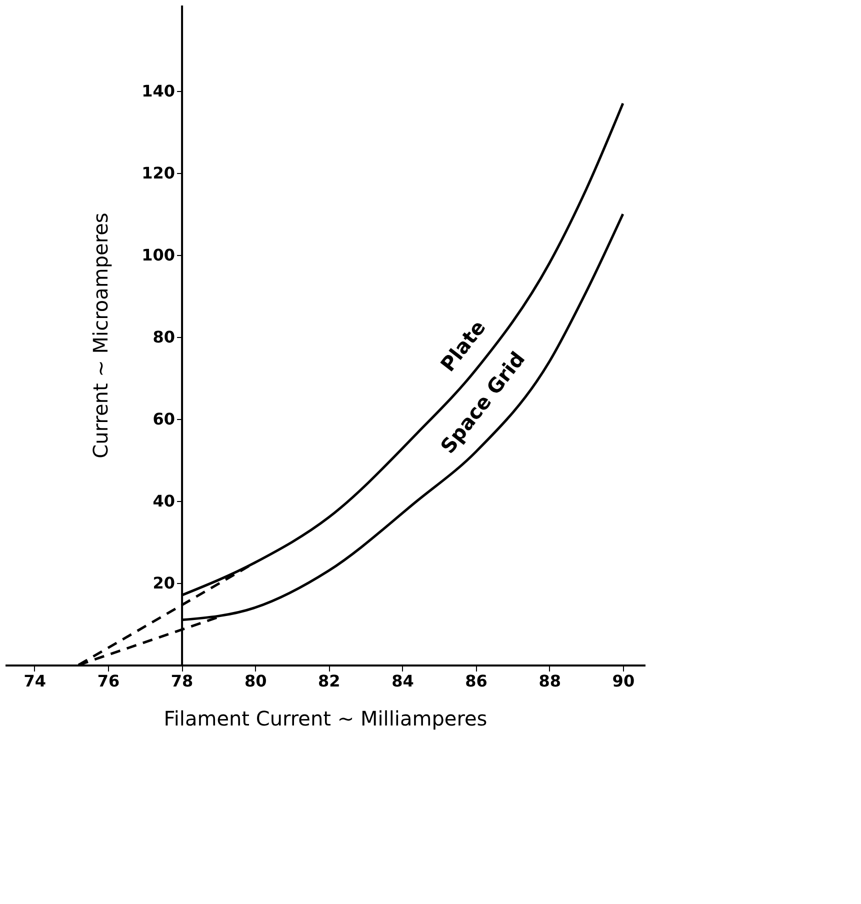  I want to click on y-tick-label: 40, so click(164, 501).